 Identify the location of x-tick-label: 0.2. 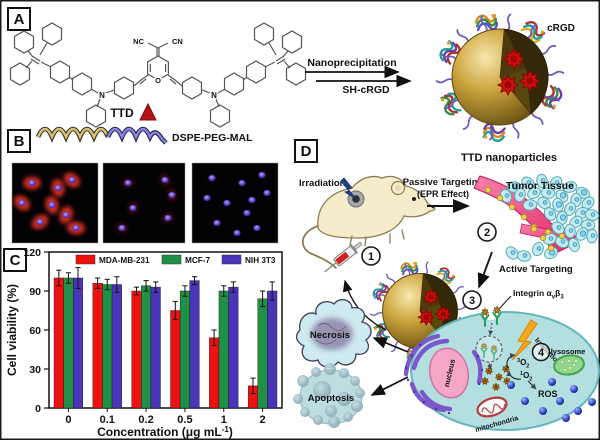
(145, 420).